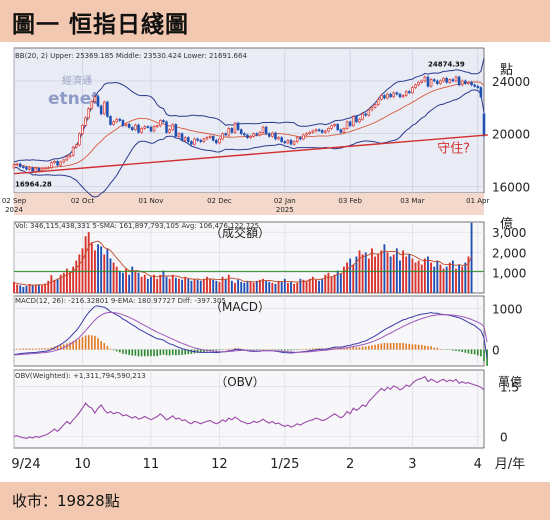 The width and height of the screenshot is (550, 520). Describe the element at coordinates (412, 201) in the screenshot. I see `date-tick-label: 03 Mar` at that location.